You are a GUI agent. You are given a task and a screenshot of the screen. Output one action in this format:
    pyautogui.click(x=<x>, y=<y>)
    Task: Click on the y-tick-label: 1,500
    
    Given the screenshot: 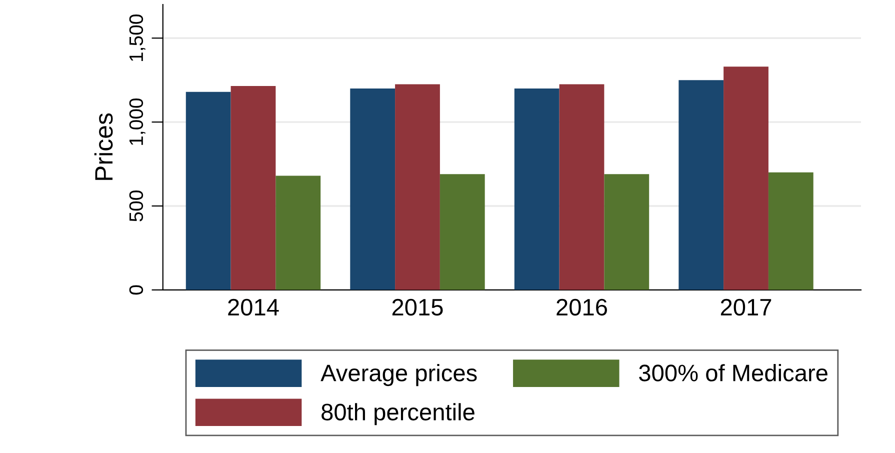 What is the action you would take?
    pyautogui.click(x=137, y=37)
    